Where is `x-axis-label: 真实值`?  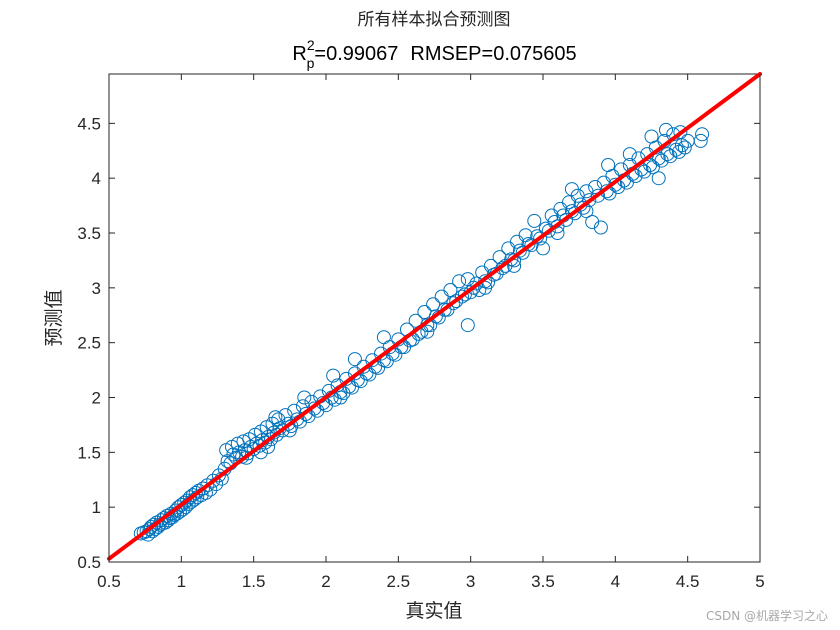
x-axis-label: 真实值 is located at coordinates (433, 611).